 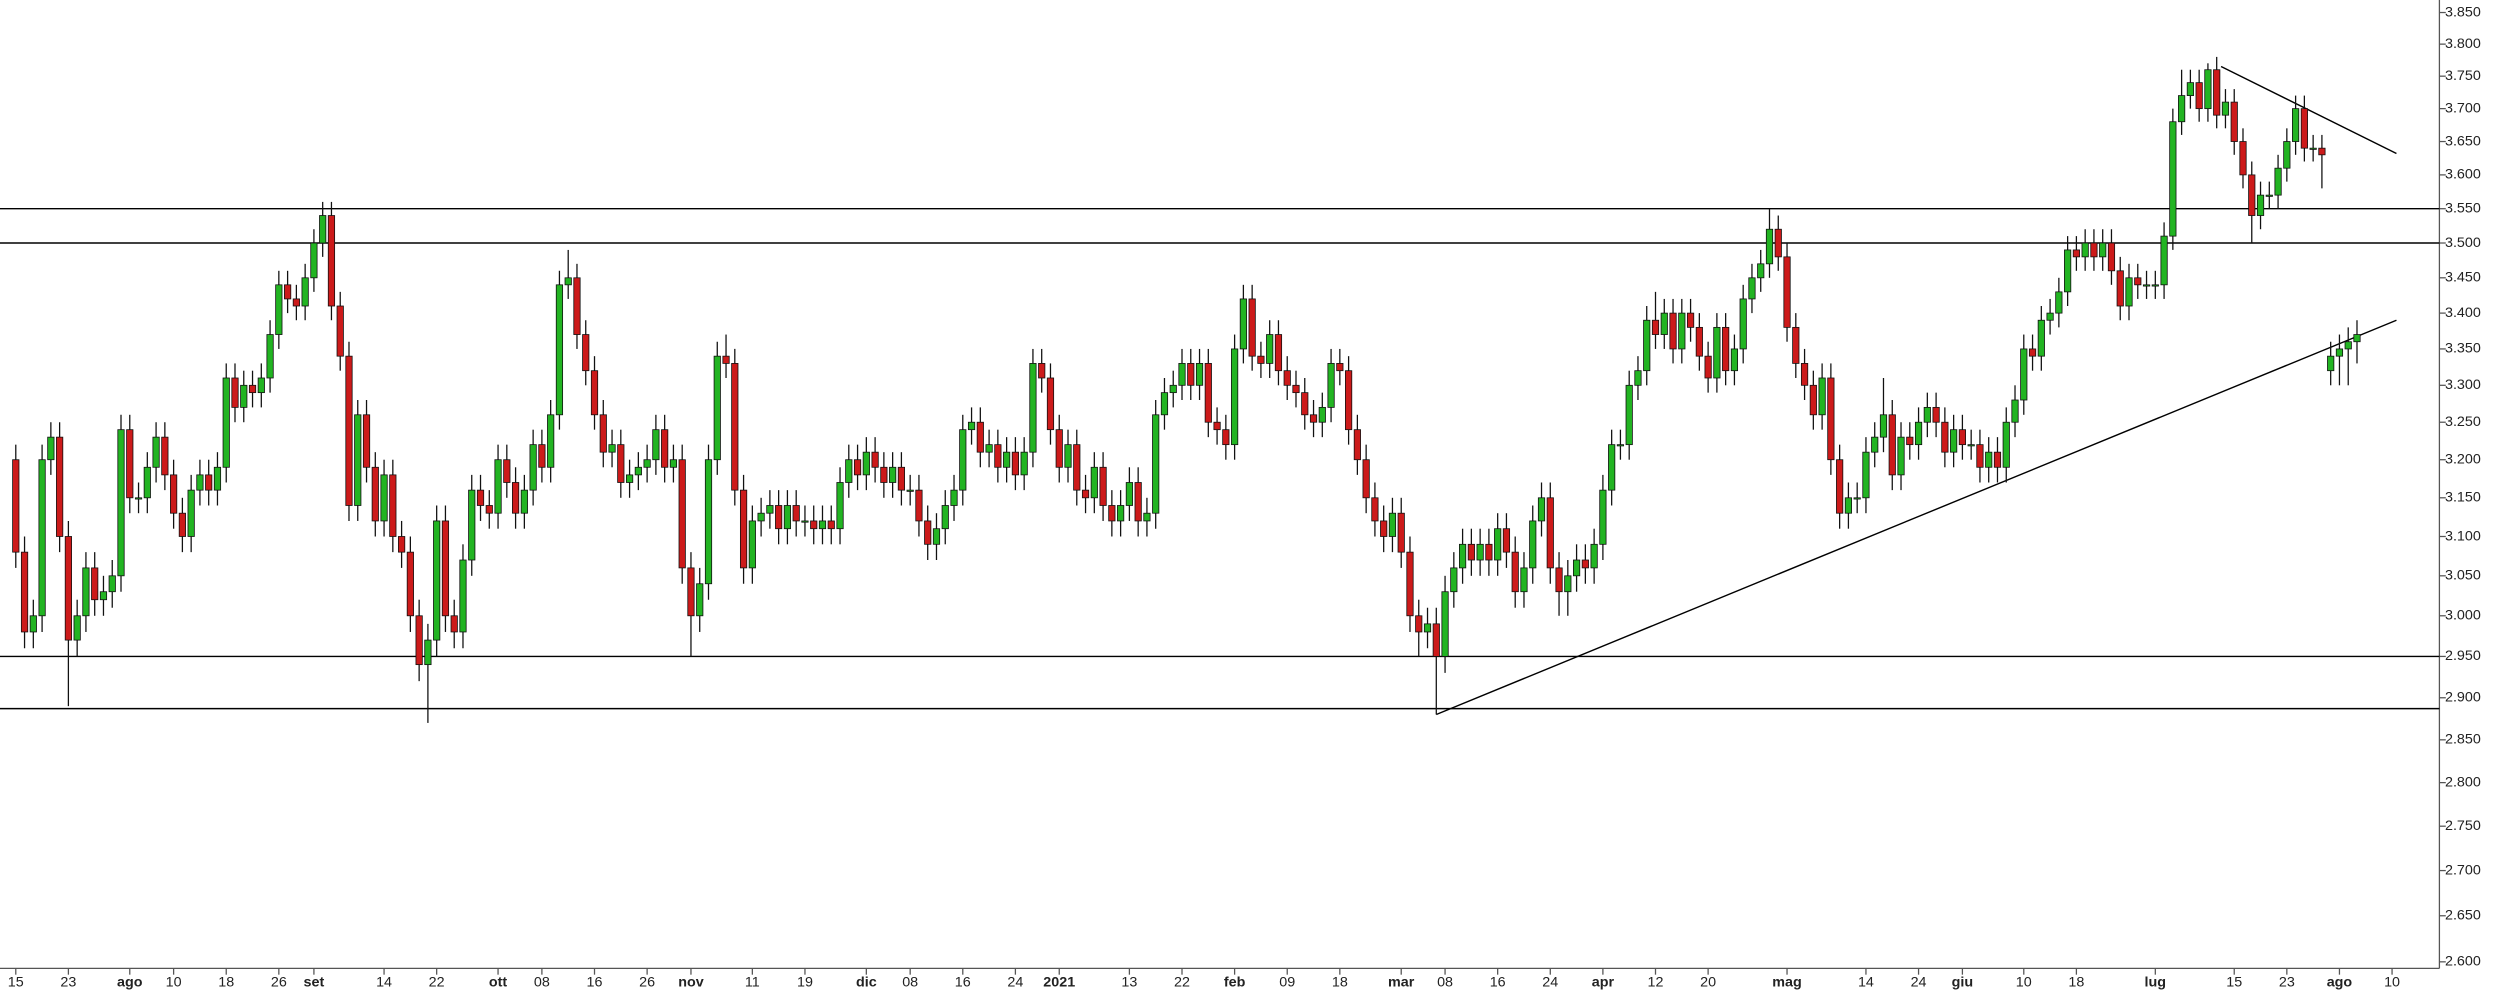 I want to click on x-tick-label: 19, so click(x=805, y=982).